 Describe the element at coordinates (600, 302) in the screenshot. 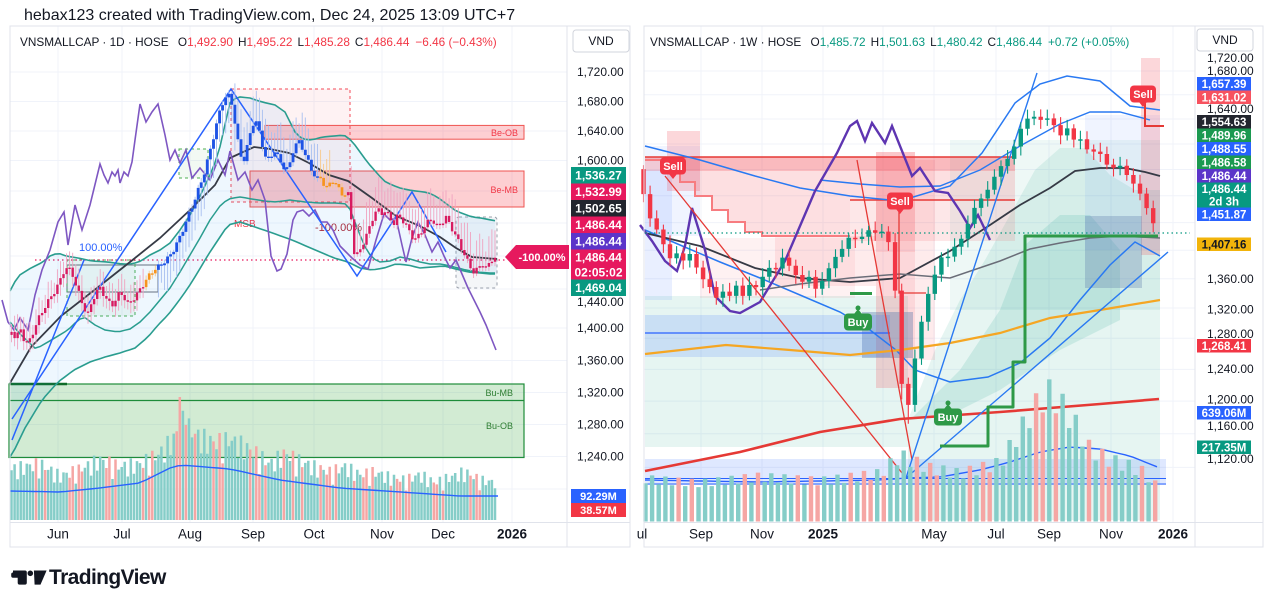

I see `svg-text: 1,440.00` at that location.